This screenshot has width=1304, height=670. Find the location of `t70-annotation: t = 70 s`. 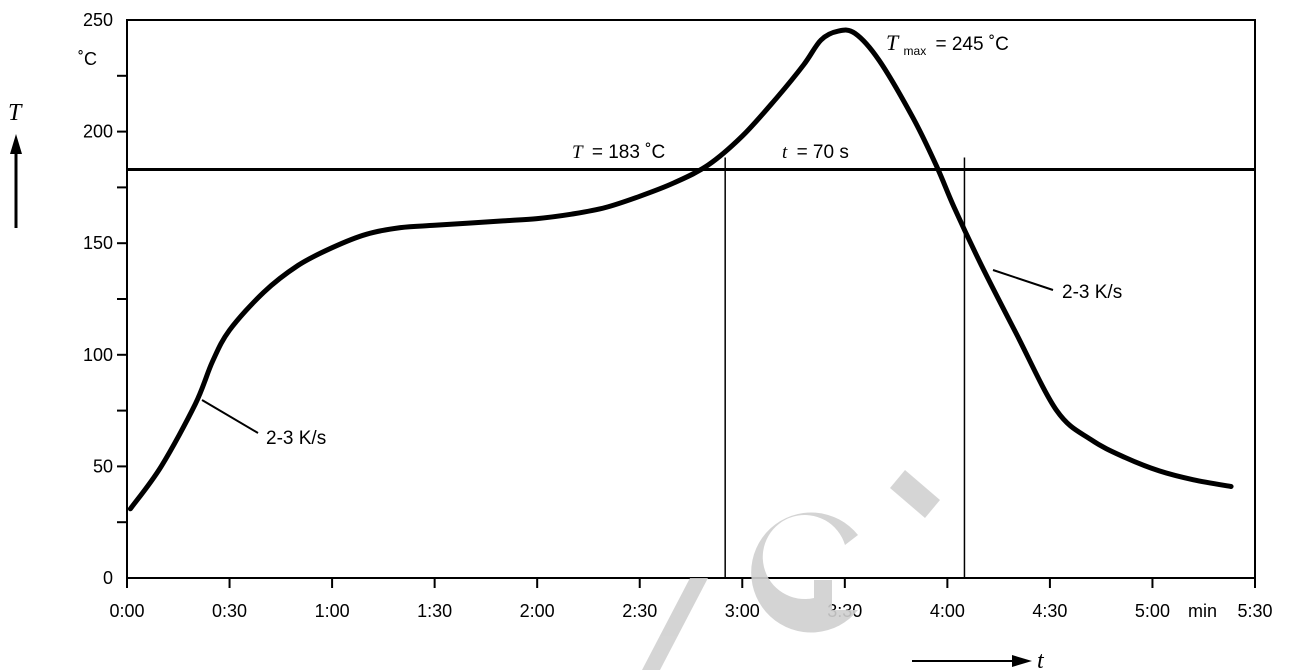

t70-annotation: t = 70 s is located at coordinates (815, 152).